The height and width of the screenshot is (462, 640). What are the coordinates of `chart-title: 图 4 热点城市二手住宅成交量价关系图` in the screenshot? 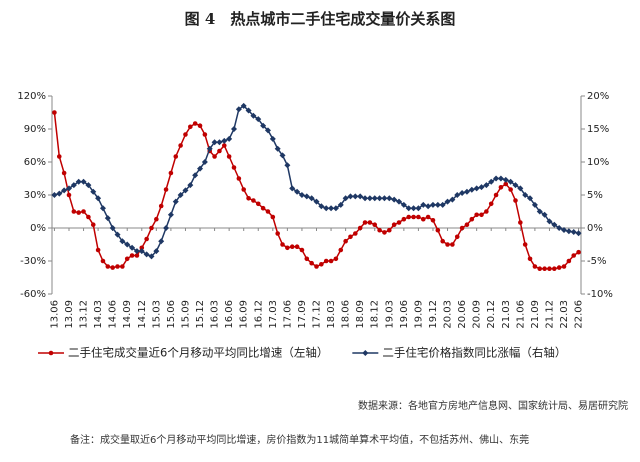 It's located at (320, 19).